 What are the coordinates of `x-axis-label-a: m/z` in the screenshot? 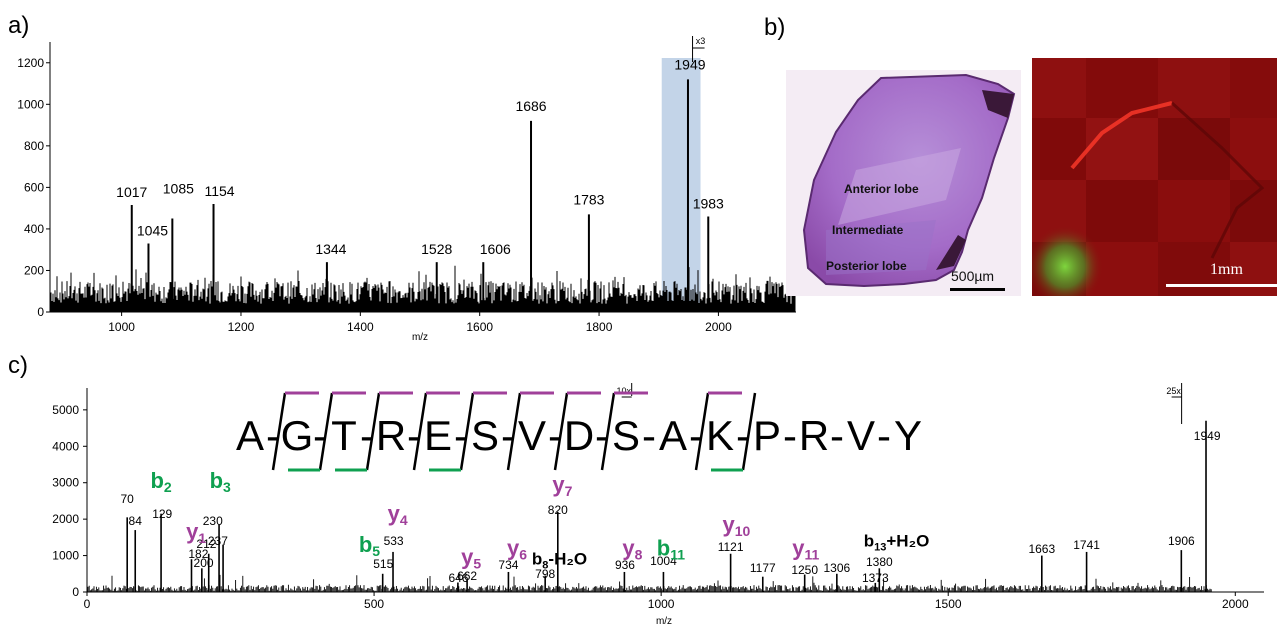 It's located at (420, 337).